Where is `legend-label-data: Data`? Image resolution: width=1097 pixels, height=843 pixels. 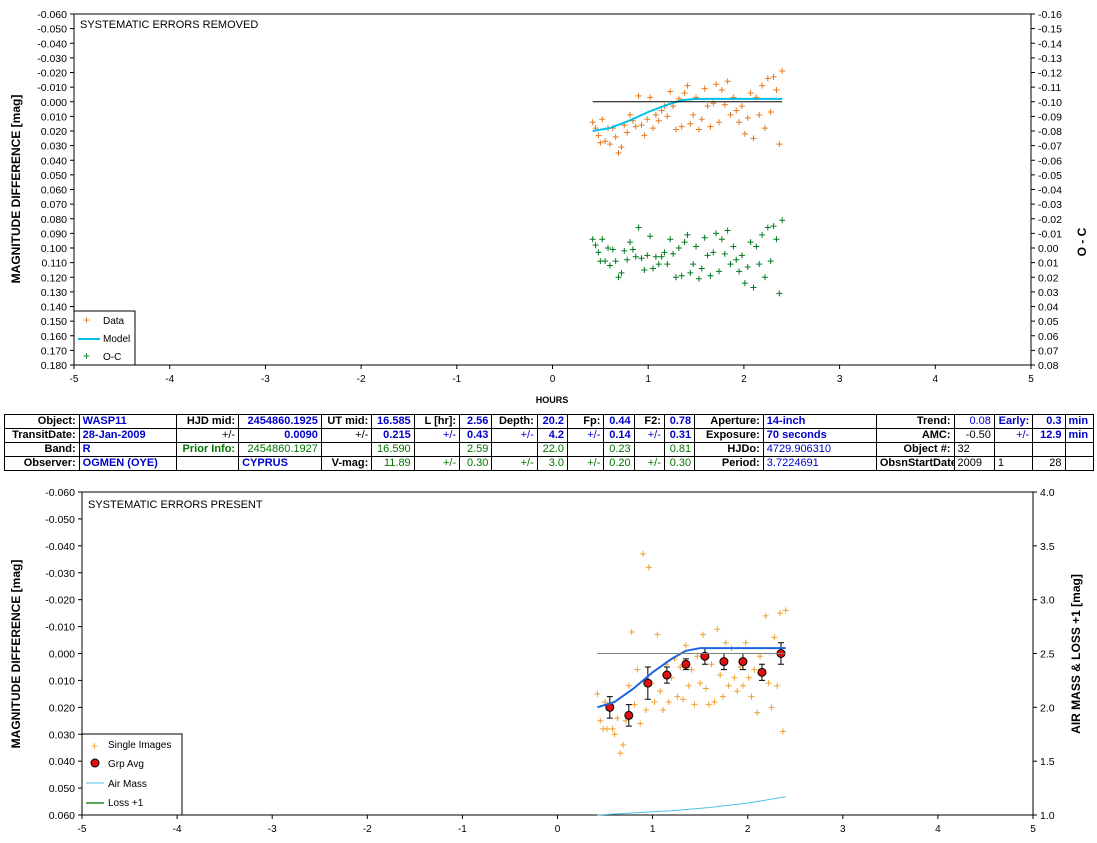 legend-label-data: Data is located at coordinates (114, 321).